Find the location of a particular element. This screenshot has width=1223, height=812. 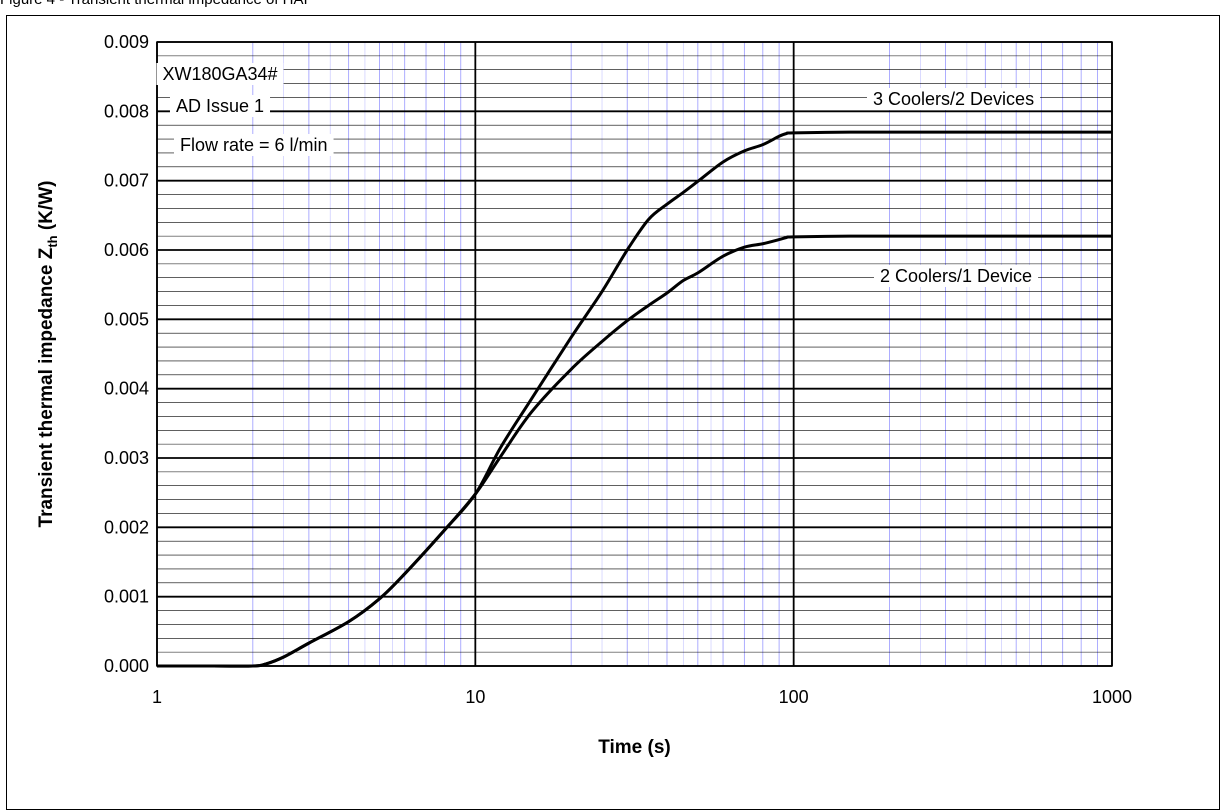

annotation-part: XW180GA34# is located at coordinates (219, 74).